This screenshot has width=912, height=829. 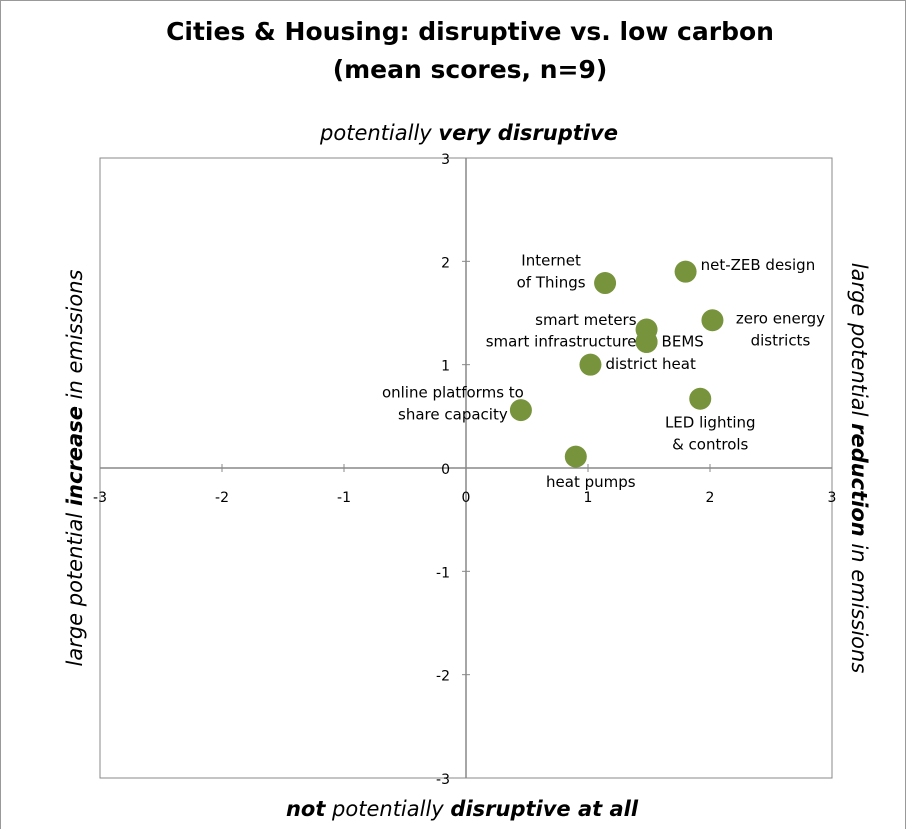 What do you see at coordinates (344, 498) in the screenshot?
I see `x-tick-label: -1` at bounding box center [344, 498].